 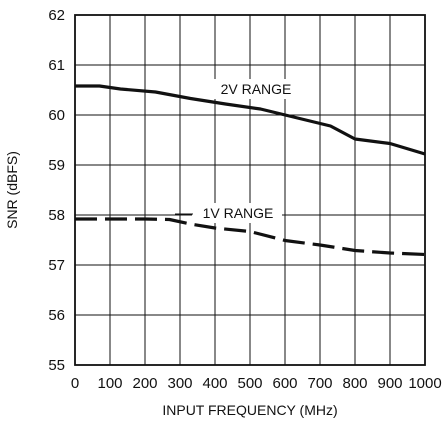 What do you see at coordinates (56, 215) in the screenshot?
I see `y-tick-label: 58` at bounding box center [56, 215].